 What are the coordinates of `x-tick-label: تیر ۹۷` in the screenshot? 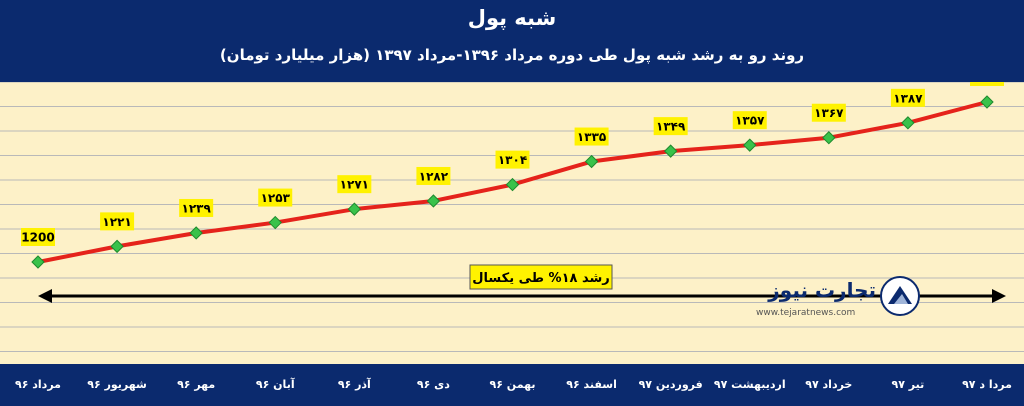 It's located at (908, 384).